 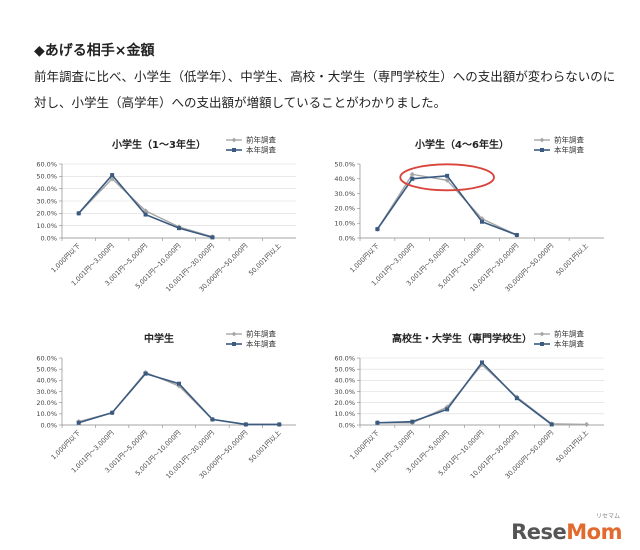 What do you see at coordinates (159, 338) in the screenshot?
I see `chart-title: 中学生` at bounding box center [159, 338].